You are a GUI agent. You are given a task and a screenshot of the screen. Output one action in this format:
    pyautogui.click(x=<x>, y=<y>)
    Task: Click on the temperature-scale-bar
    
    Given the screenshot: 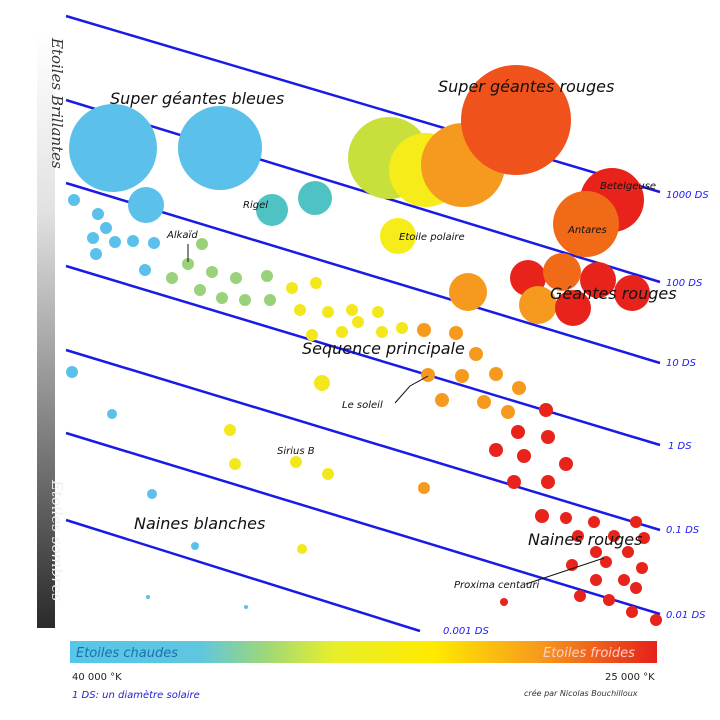 What is the action you would take?
    pyautogui.click(x=363, y=652)
    